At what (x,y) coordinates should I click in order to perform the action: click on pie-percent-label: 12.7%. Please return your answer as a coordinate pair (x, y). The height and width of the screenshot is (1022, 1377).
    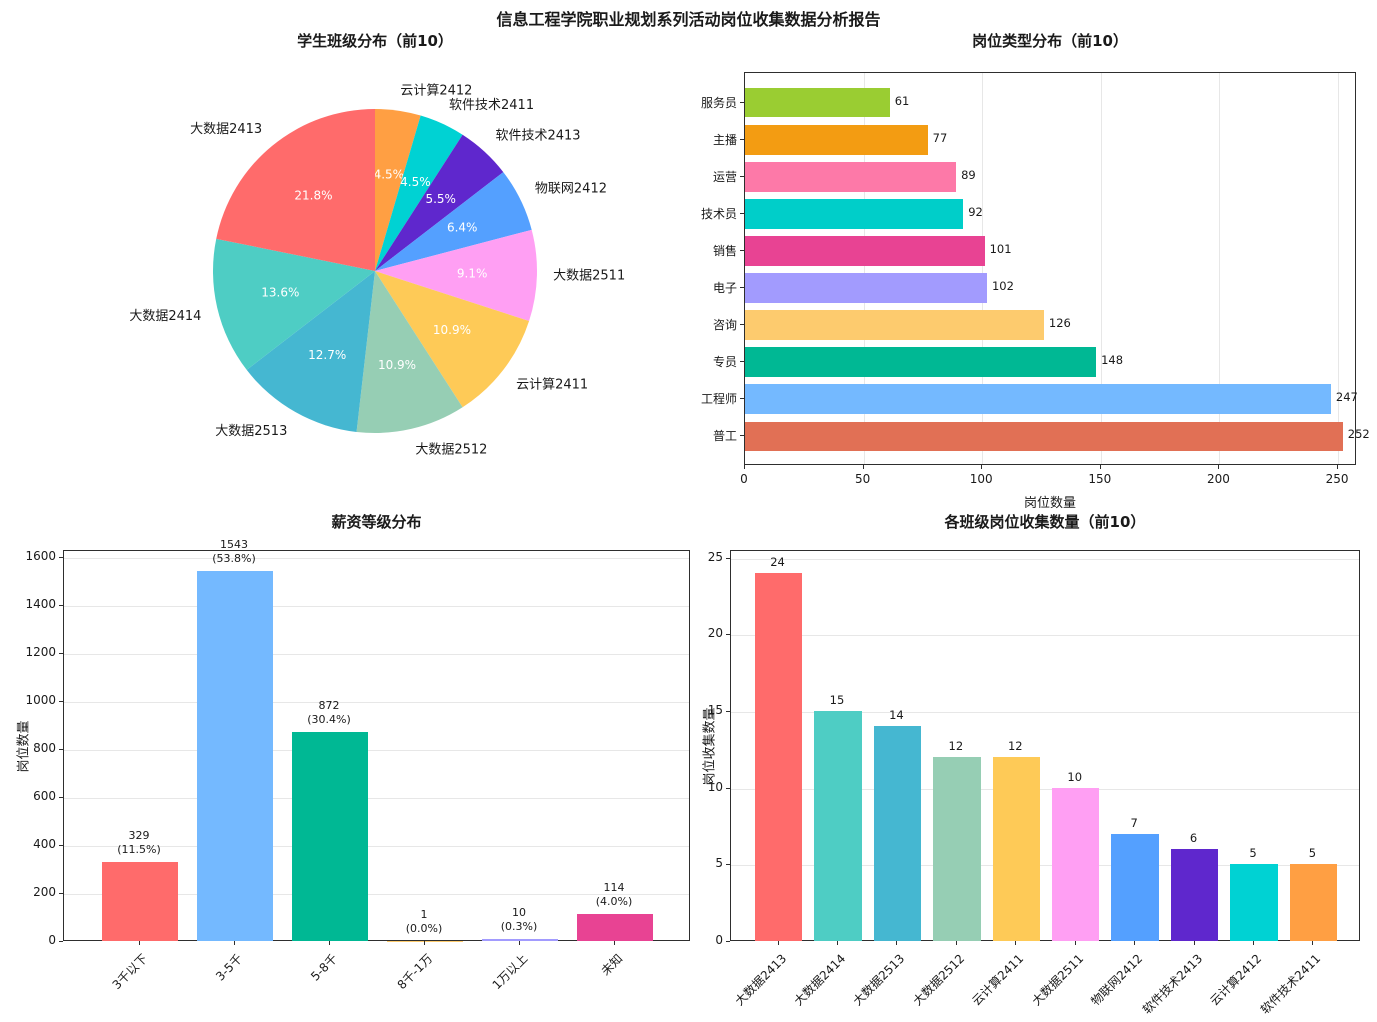
    Looking at the image, I should click on (327, 355).